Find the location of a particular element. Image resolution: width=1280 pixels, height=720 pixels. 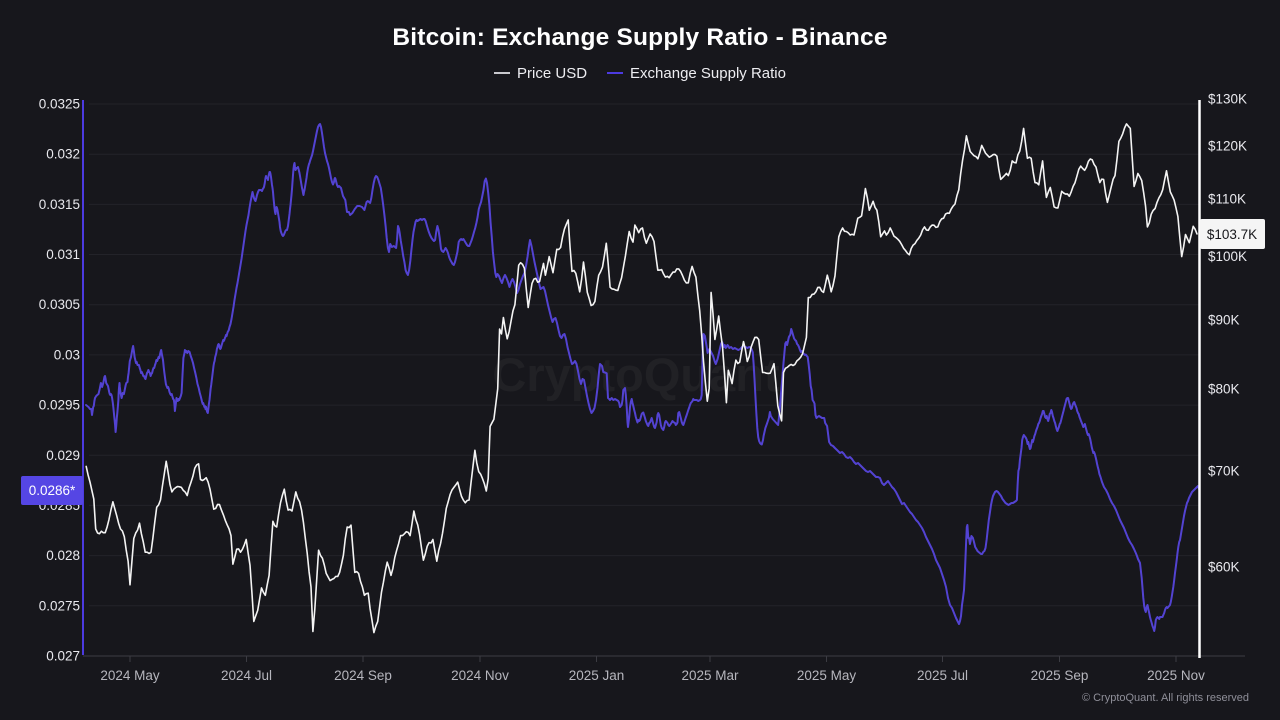

svg-text: 0.0286* is located at coordinates (52, 490).